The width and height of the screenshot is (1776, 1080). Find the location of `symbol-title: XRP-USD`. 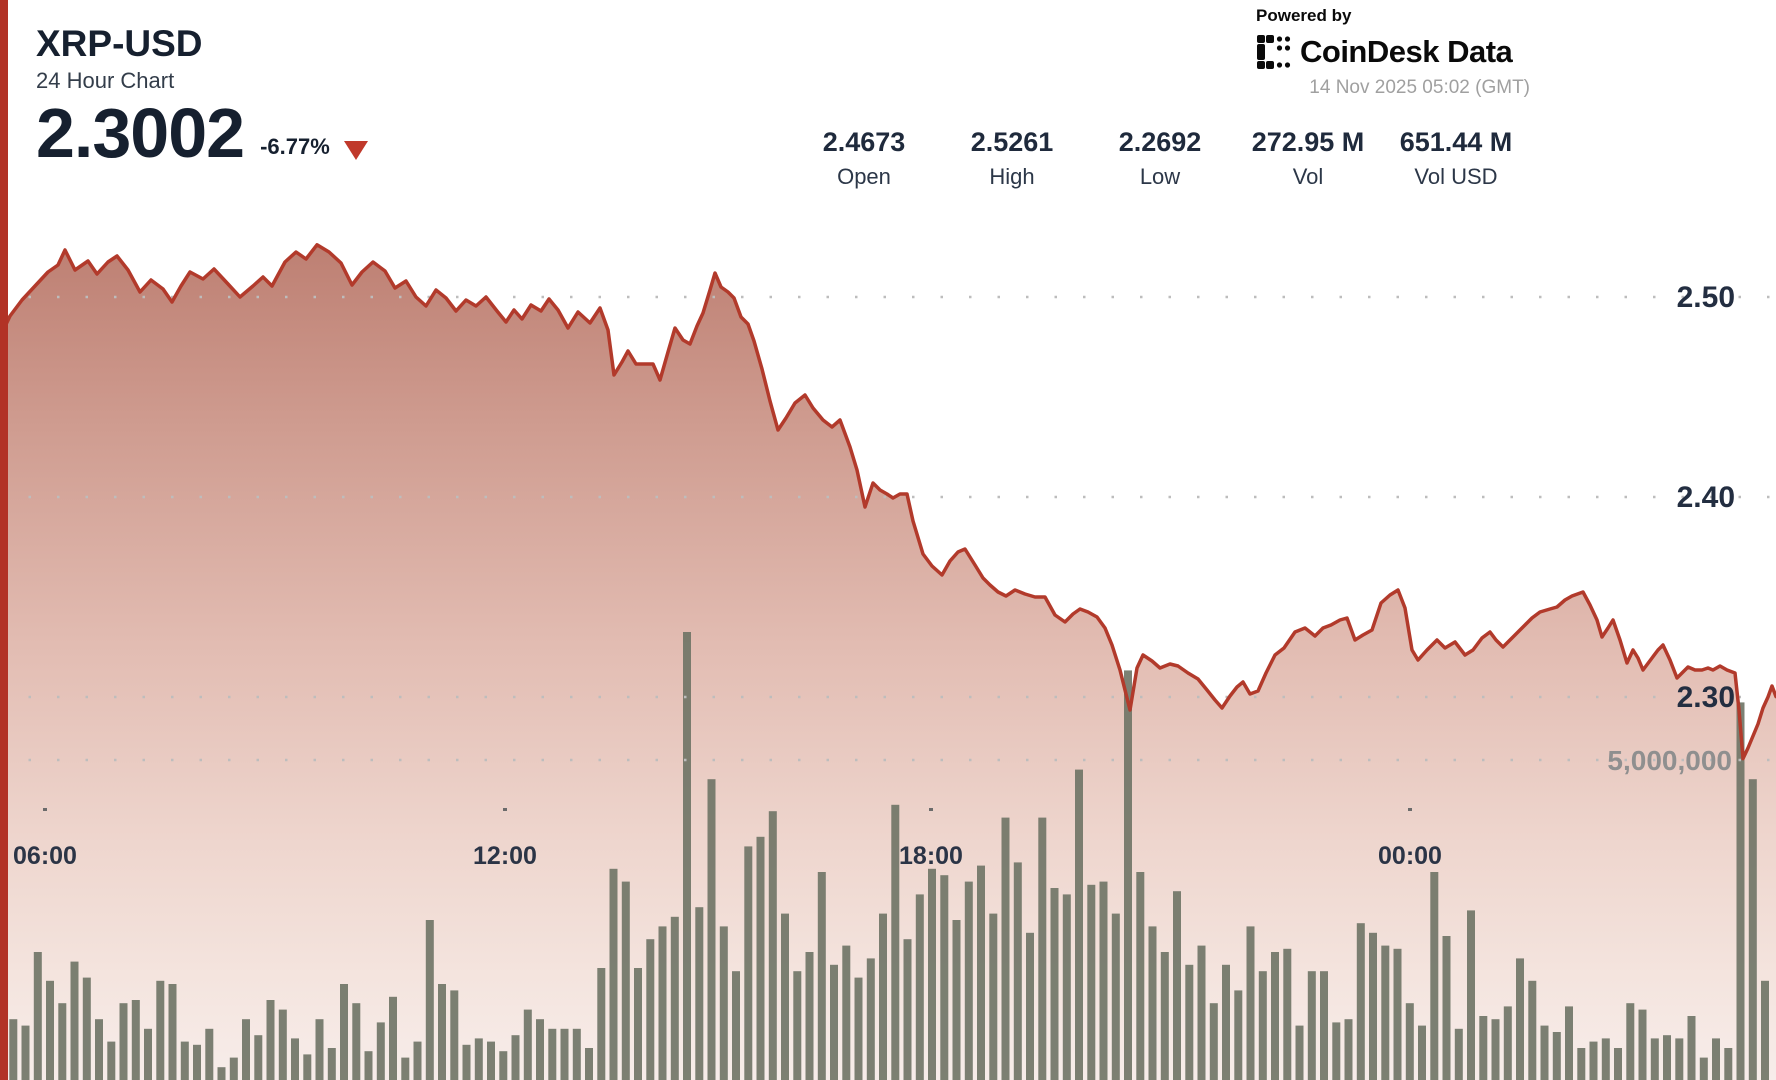

symbol-title: XRP-USD is located at coordinates (119, 43).